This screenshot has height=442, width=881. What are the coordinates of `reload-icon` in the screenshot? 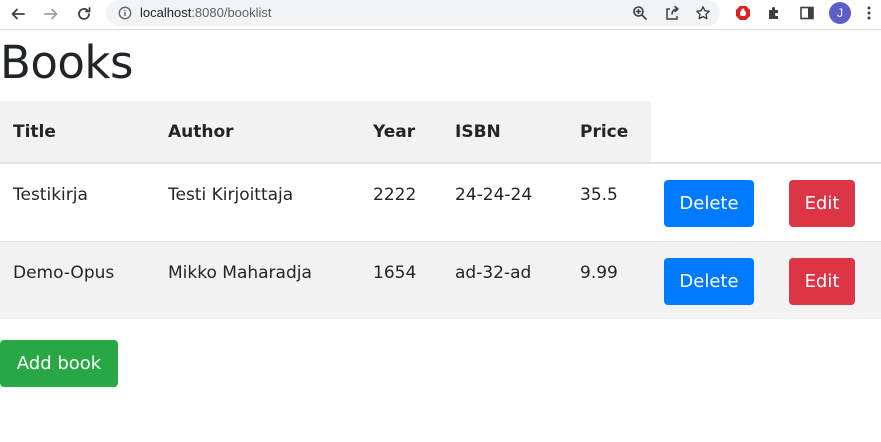 It's located at (84, 14).